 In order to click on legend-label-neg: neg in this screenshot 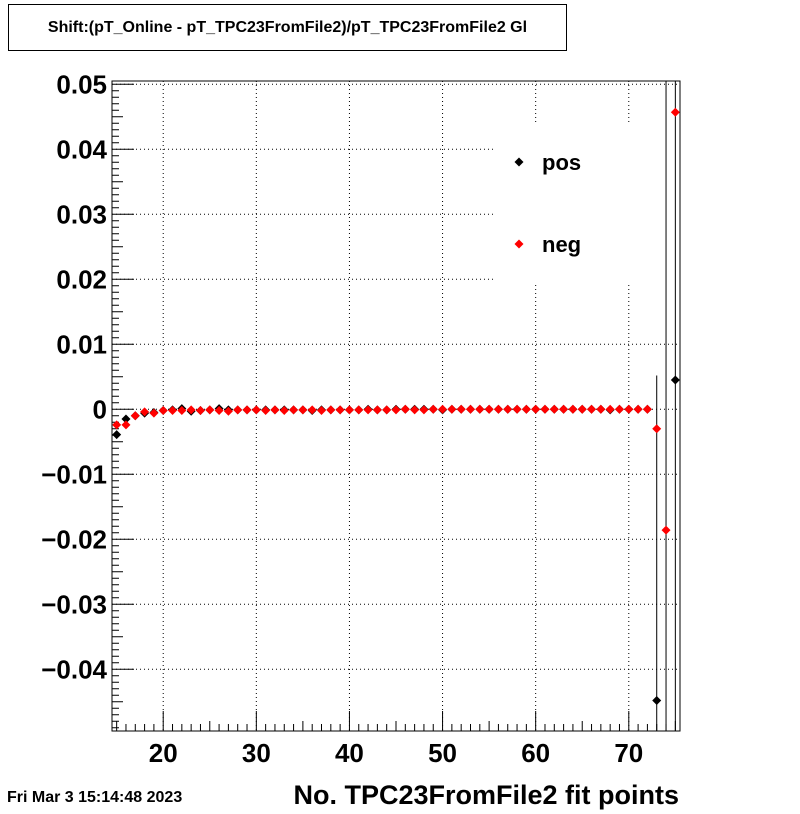, I will do `click(561, 244)`.